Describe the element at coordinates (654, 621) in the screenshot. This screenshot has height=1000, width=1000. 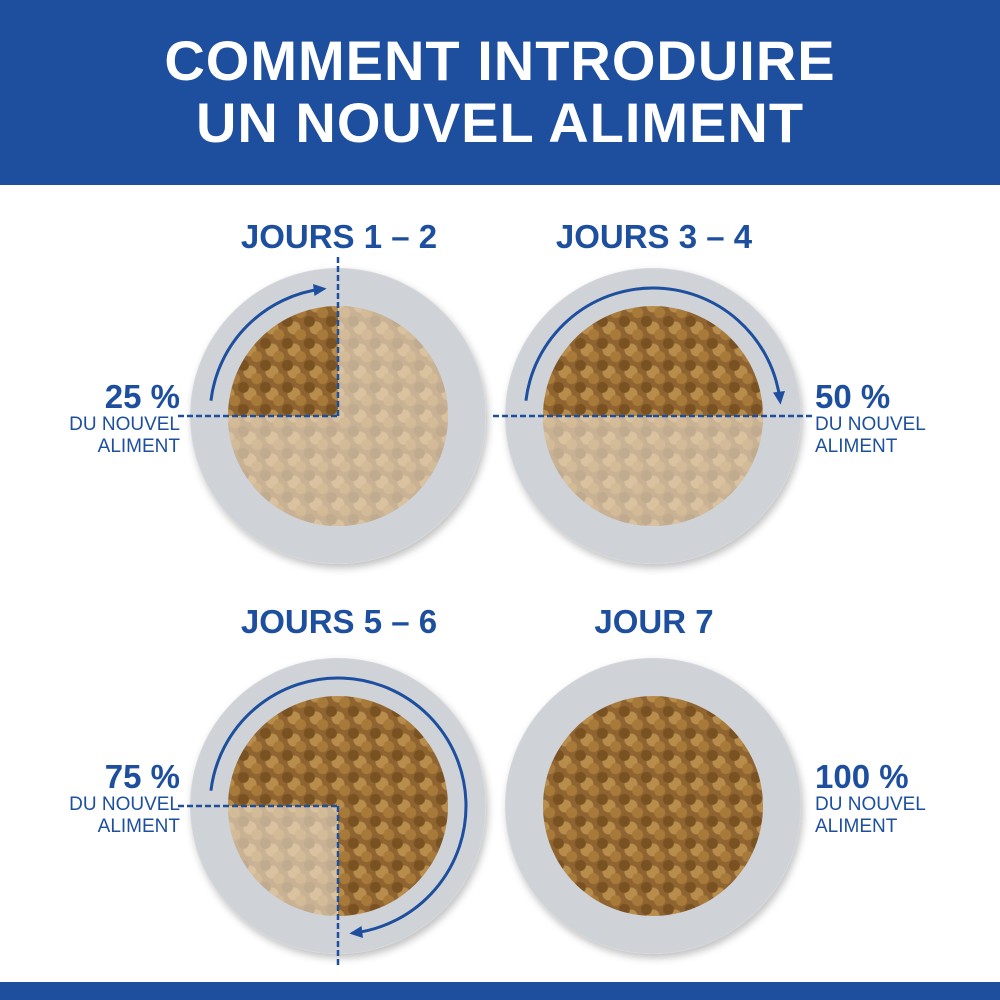
I see `stage-label-4: JOUR 7` at that location.